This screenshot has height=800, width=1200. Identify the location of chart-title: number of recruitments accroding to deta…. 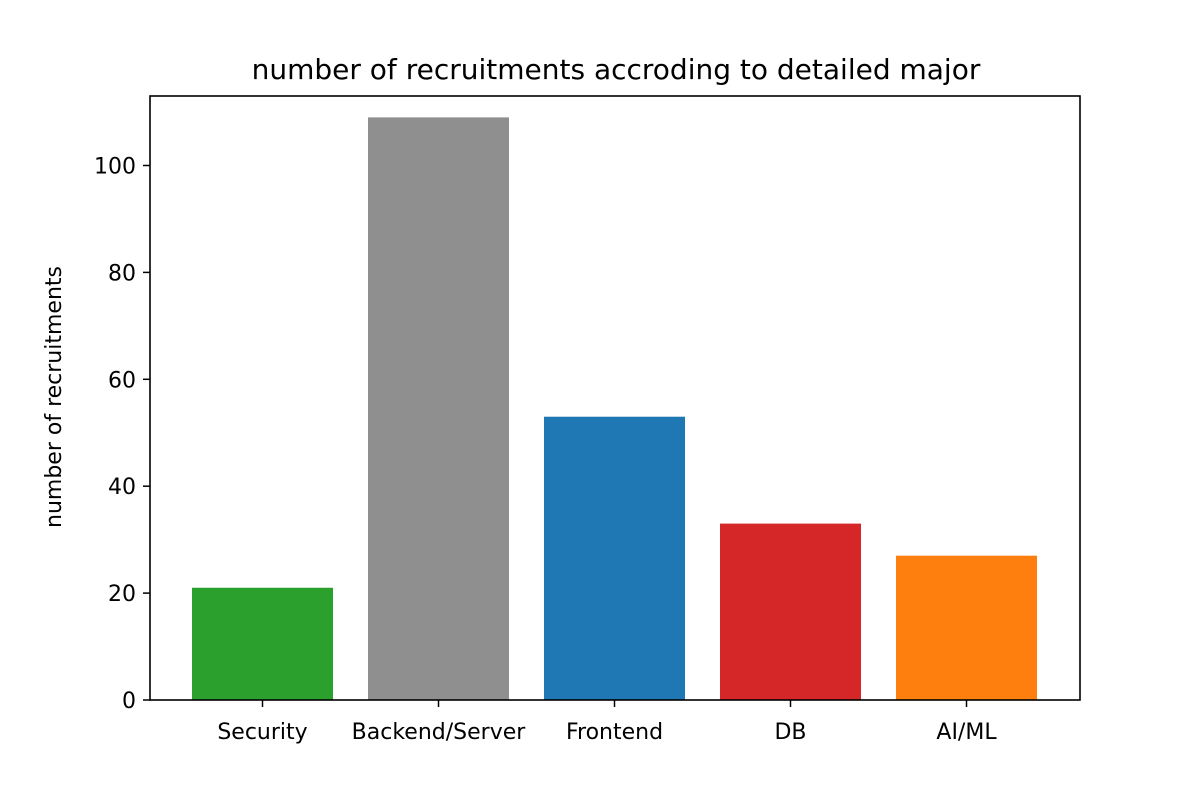
(616, 69).